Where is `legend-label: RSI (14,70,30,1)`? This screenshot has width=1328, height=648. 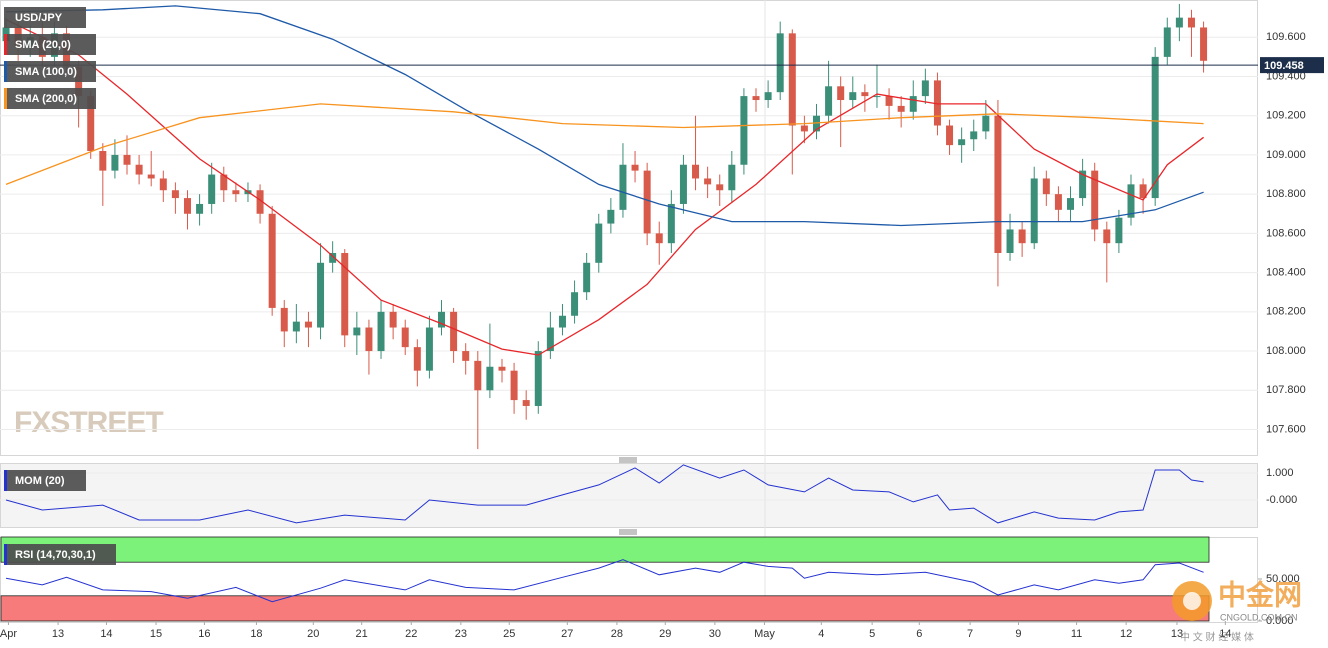 legend-label: RSI (14,70,30,1) is located at coordinates (55, 555).